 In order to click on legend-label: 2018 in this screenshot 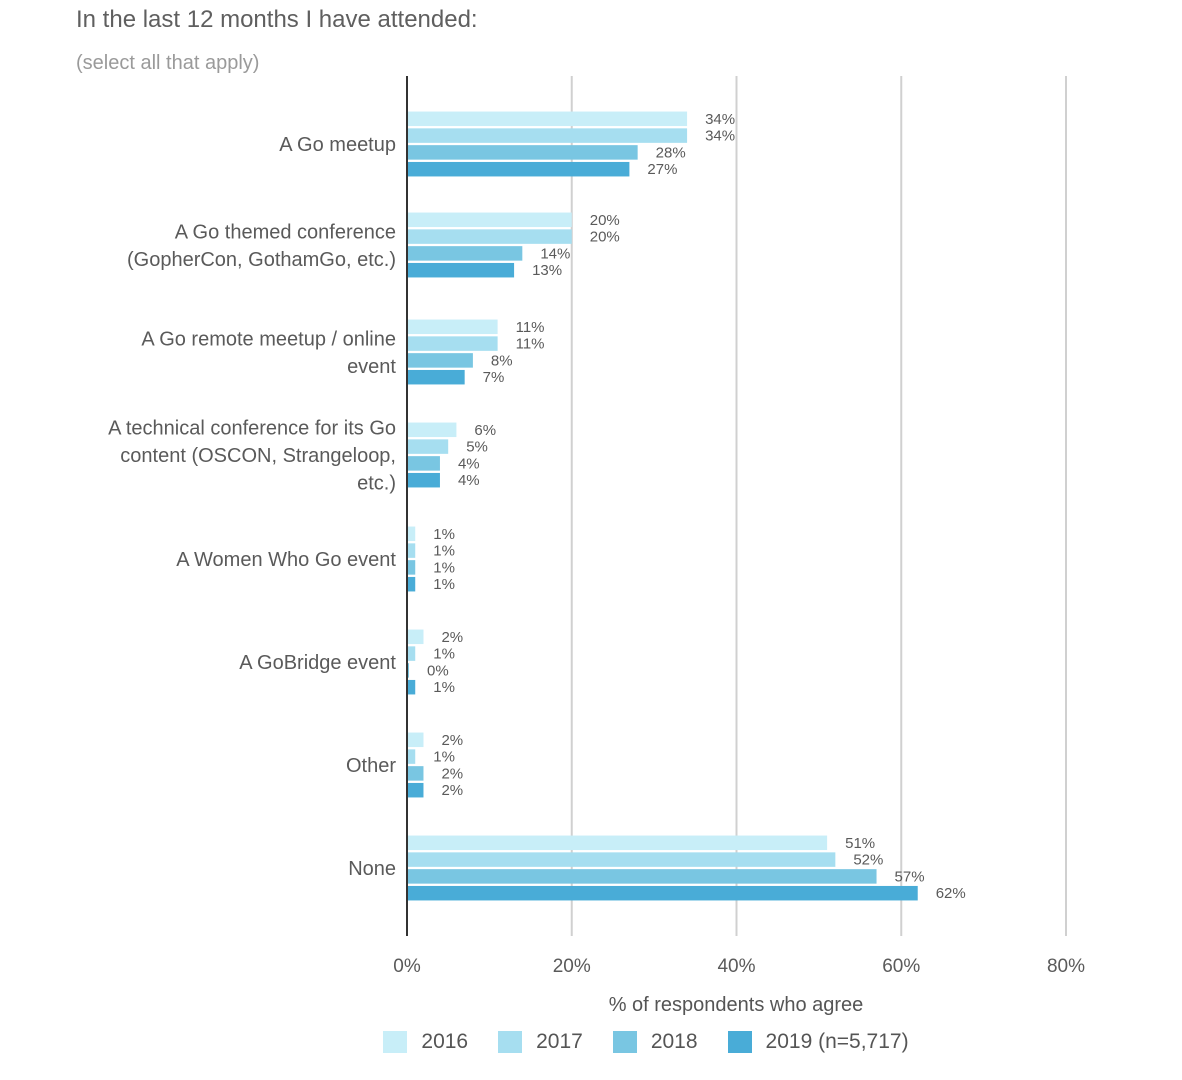, I will do `click(674, 1041)`.